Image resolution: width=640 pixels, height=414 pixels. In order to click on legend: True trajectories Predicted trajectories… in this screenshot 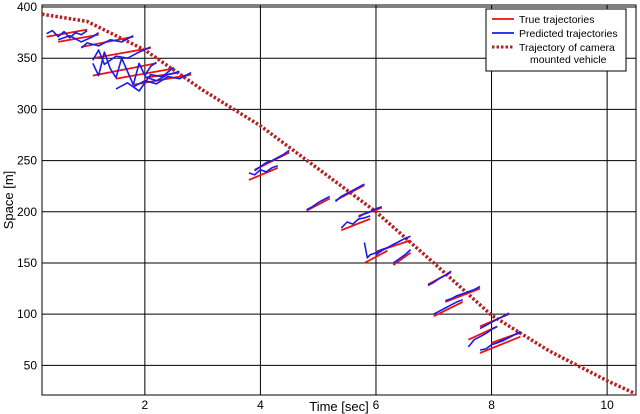, I will do `click(556, 40)`.